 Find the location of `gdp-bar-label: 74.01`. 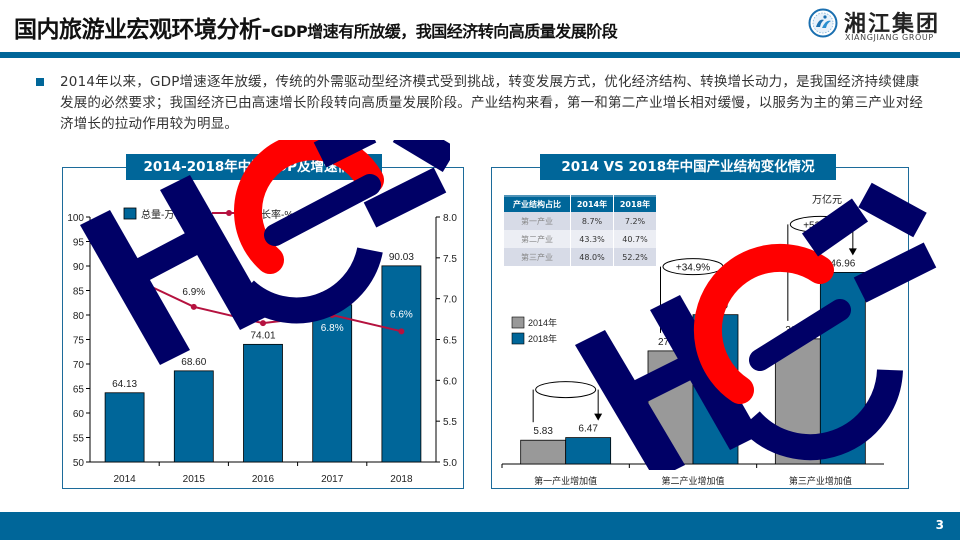

gdp-bar-label: 74.01 is located at coordinates (262, 335).